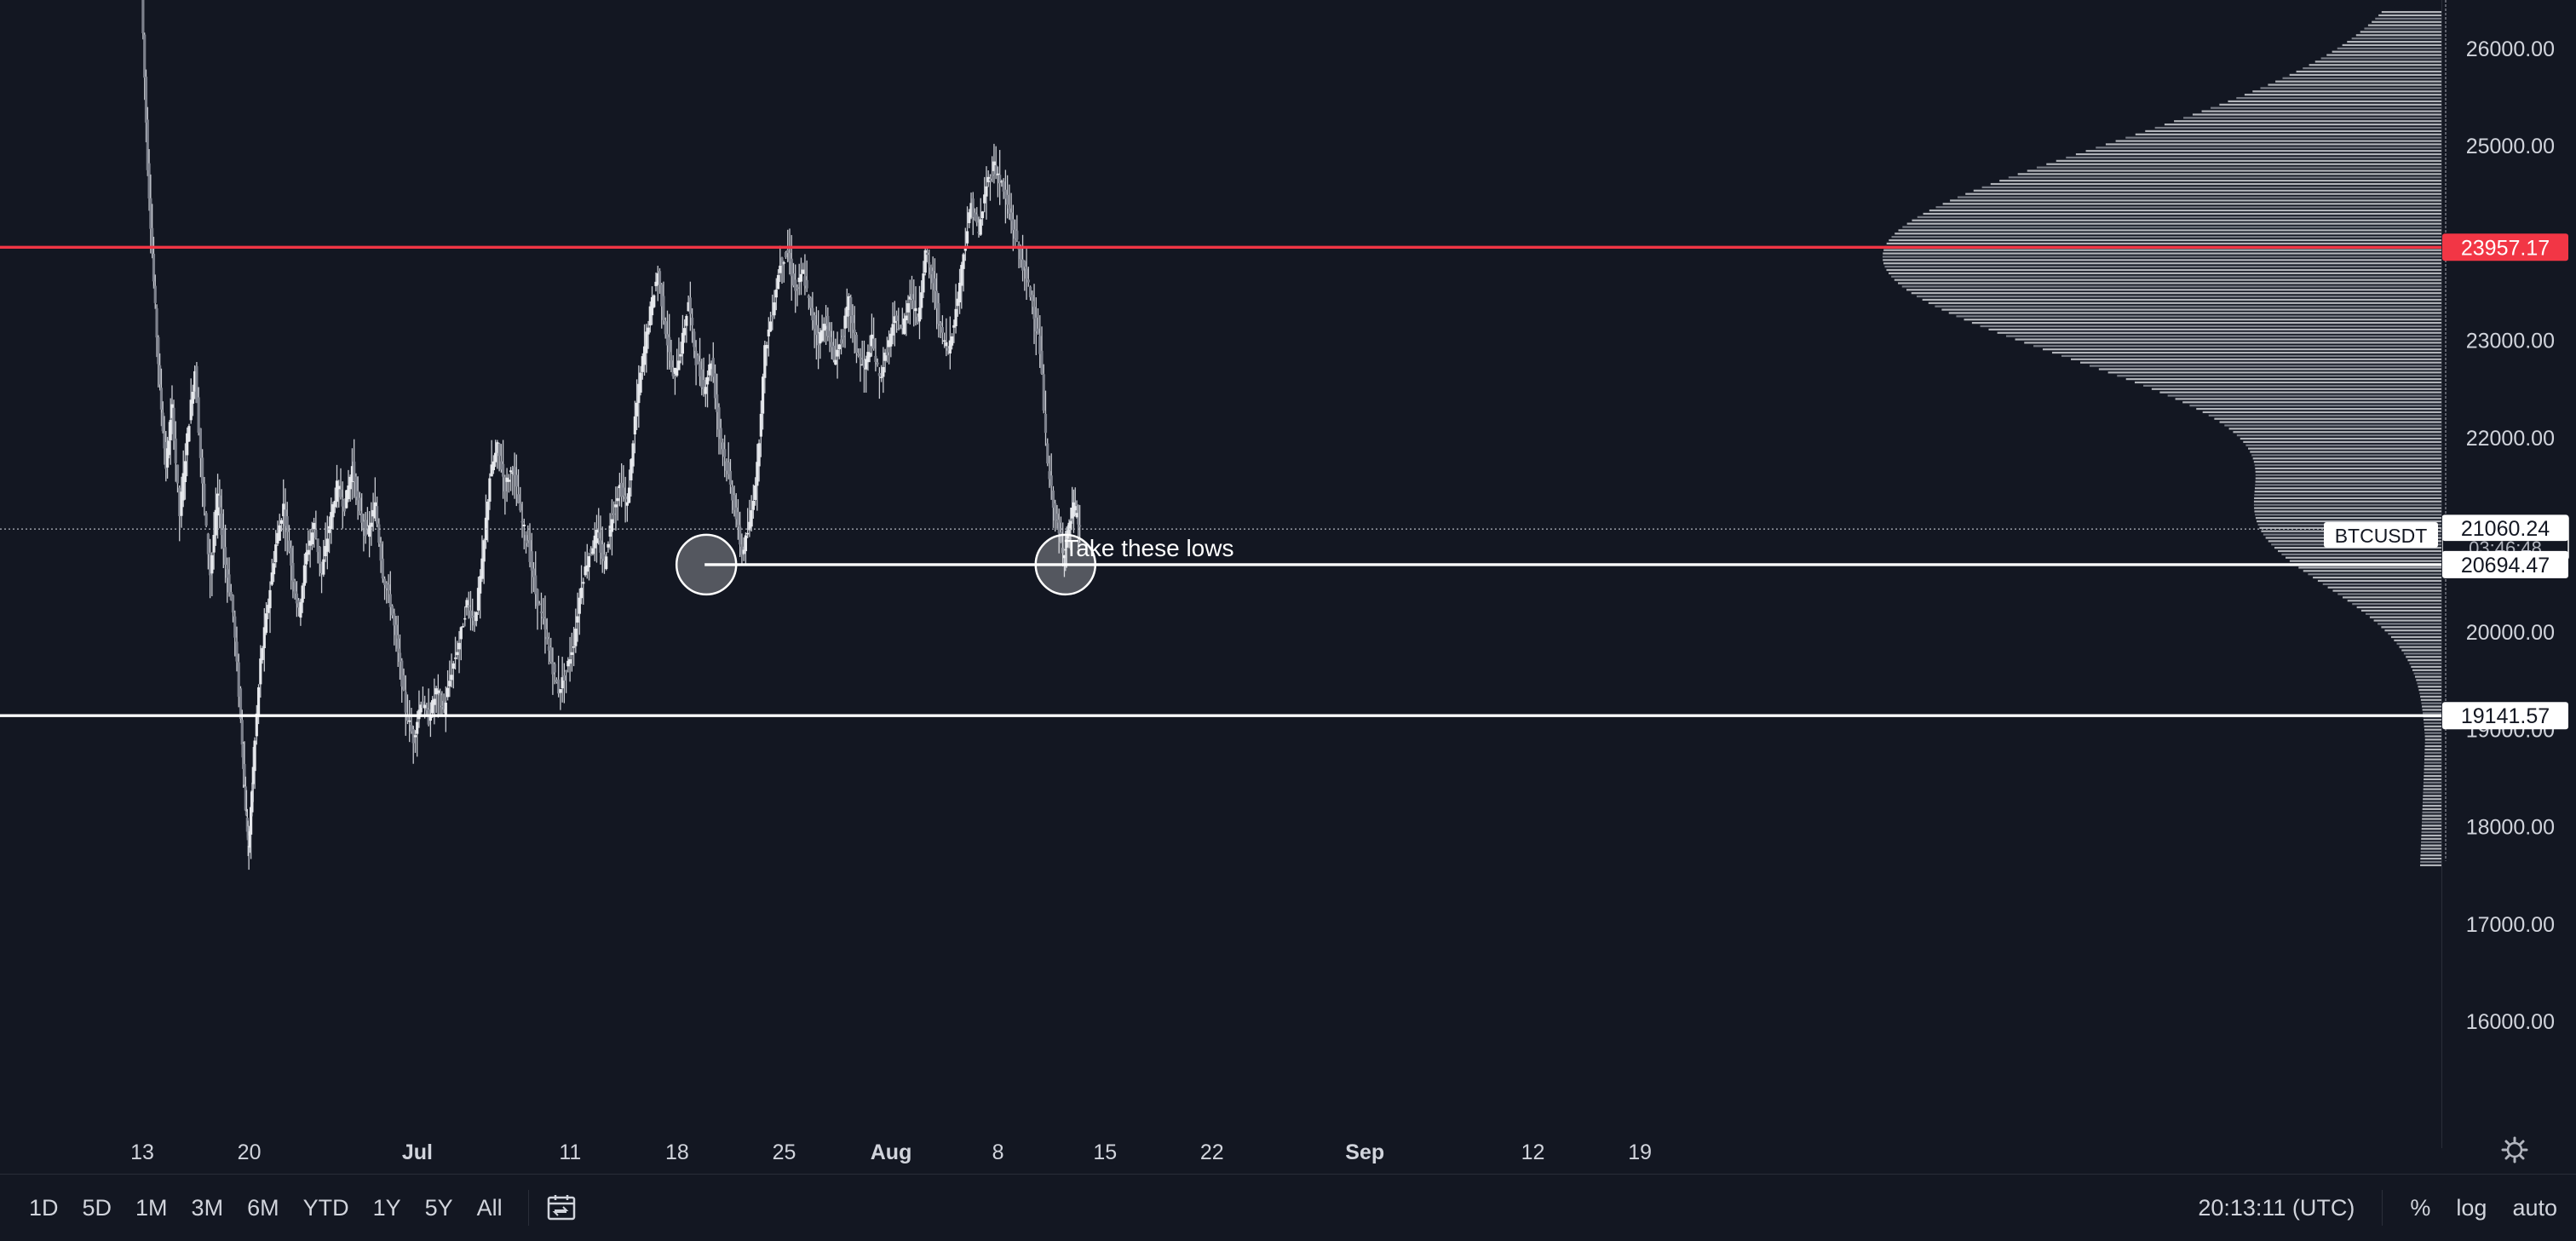  I want to click on range-ytd-button: YTD, so click(325, 1207).